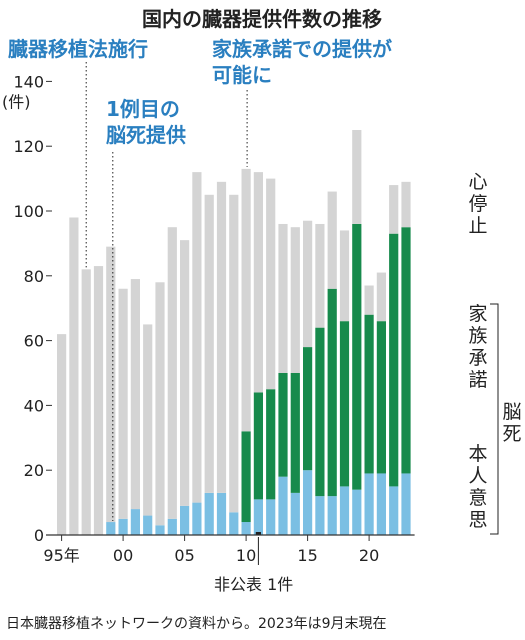 Image resolution: width=525 pixels, height=640 pixels. Describe the element at coordinates (34, 405) in the screenshot. I see `y-tick-label: 40` at that location.